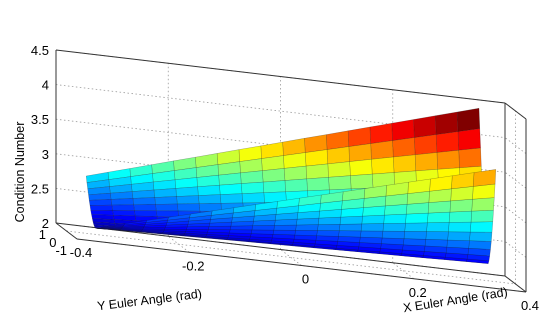 The width and height of the screenshot is (555, 322). What do you see at coordinates (45, 154) in the screenshot?
I see `z-tick-label: 3` at bounding box center [45, 154].